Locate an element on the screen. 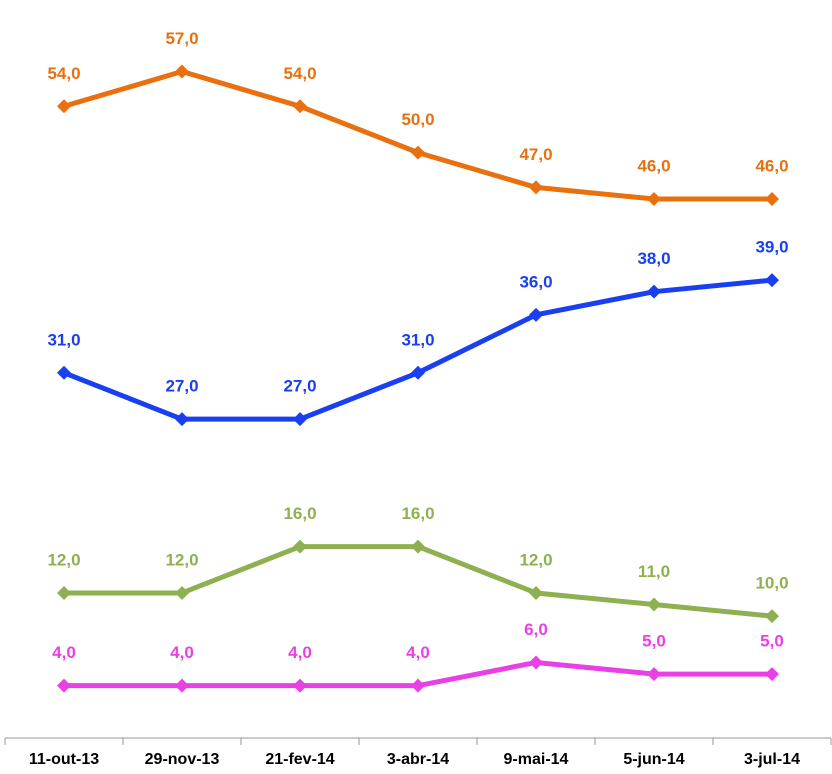 The width and height of the screenshot is (832, 774). data-label: 39,0 is located at coordinates (771, 247).